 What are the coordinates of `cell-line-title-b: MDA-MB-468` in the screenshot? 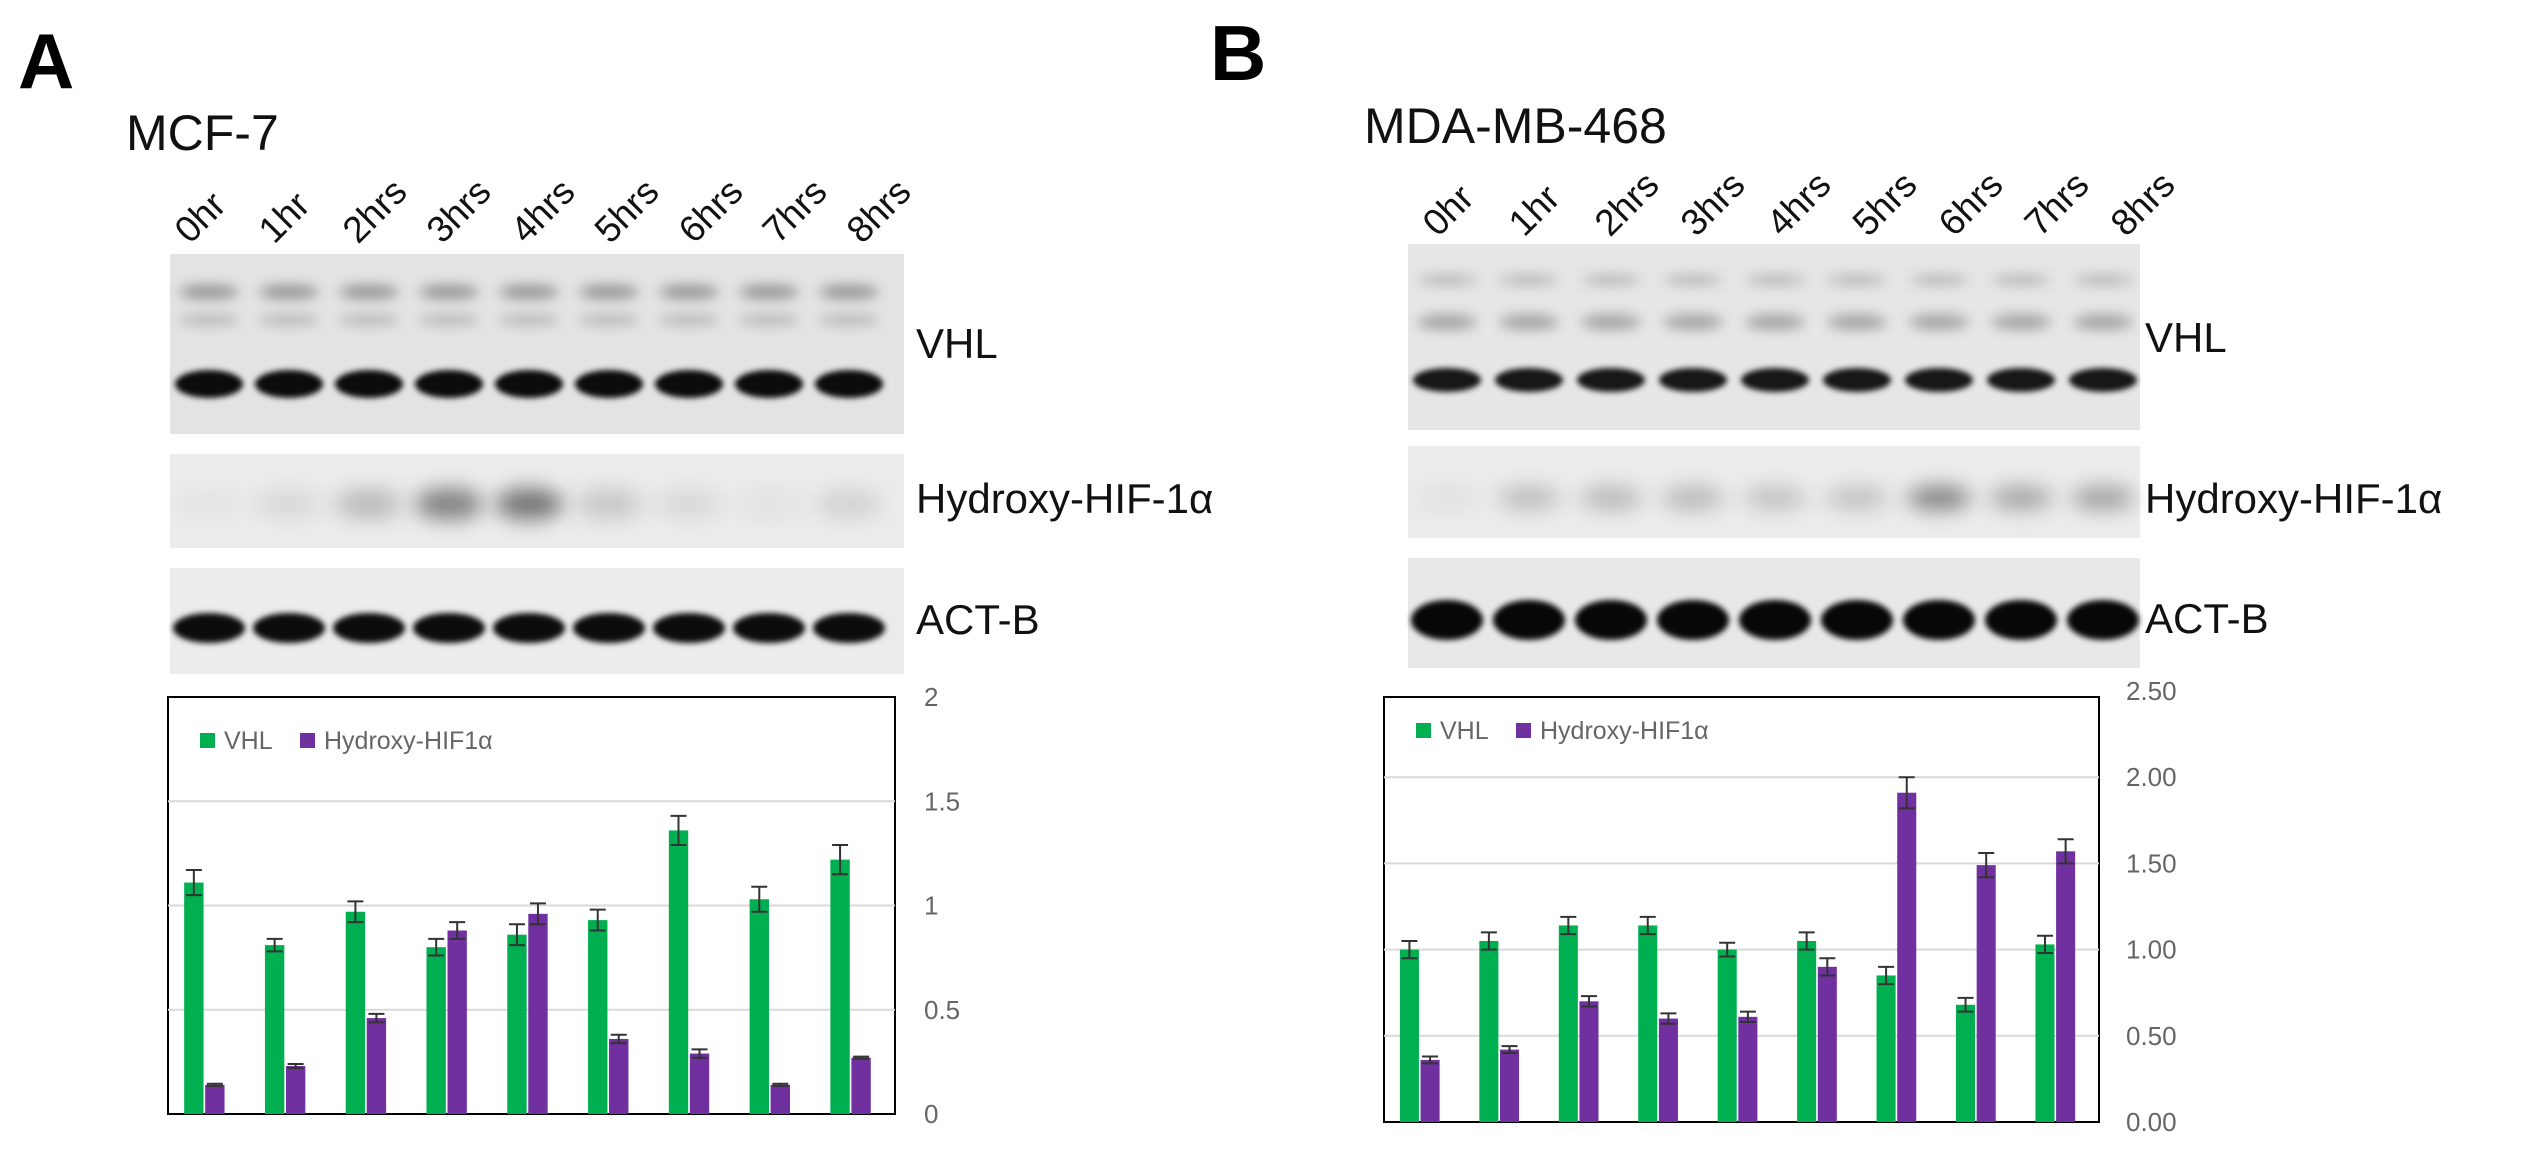 It's located at (1515, 126).